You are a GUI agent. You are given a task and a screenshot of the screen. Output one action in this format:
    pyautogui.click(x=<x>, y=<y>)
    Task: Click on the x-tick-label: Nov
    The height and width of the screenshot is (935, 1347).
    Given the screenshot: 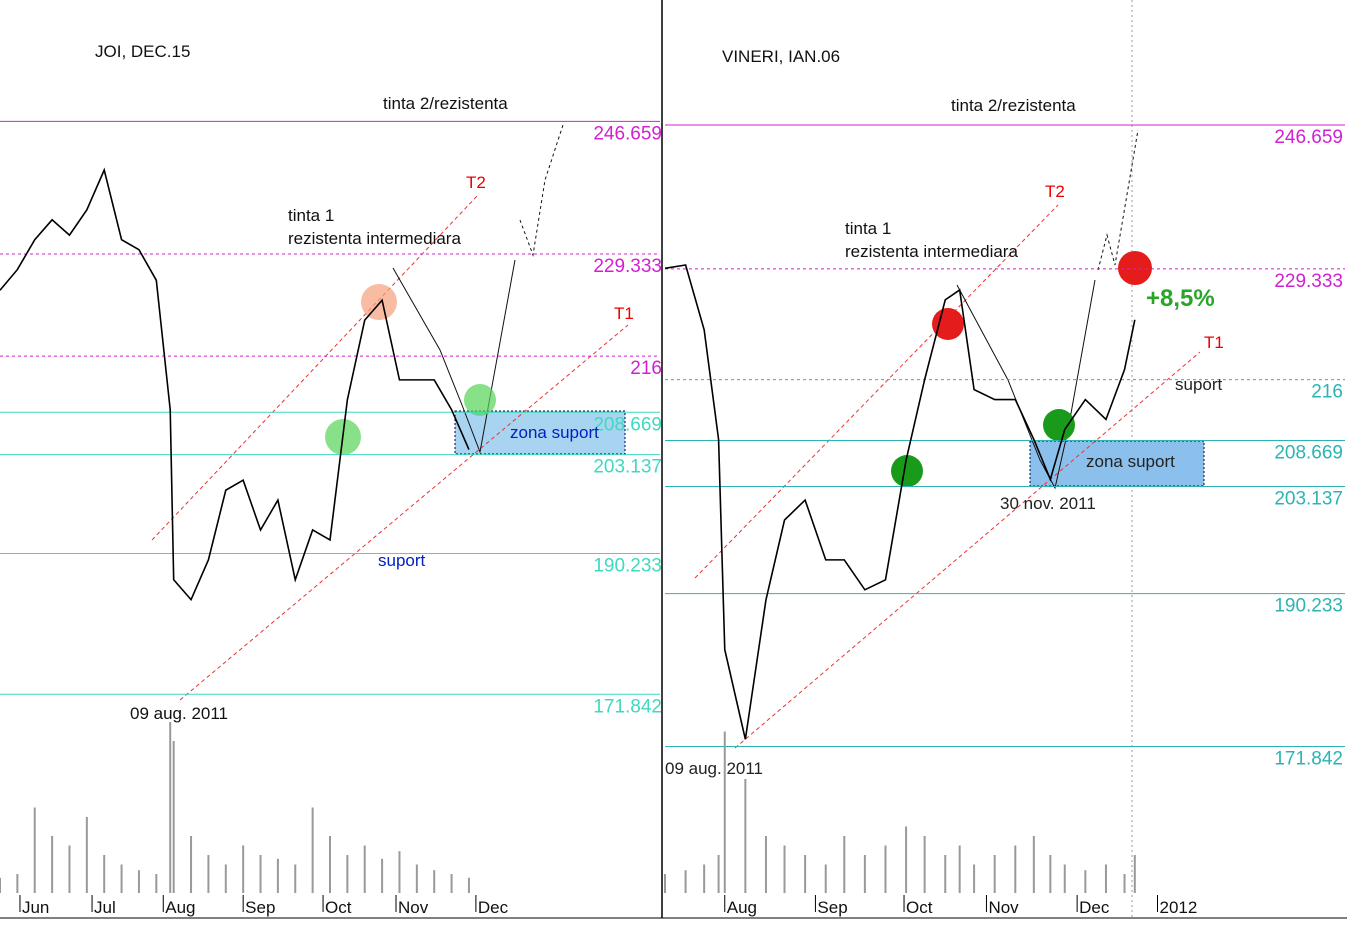 What is the action you would take?
    pyautogui.click(x=413, y=907)
    